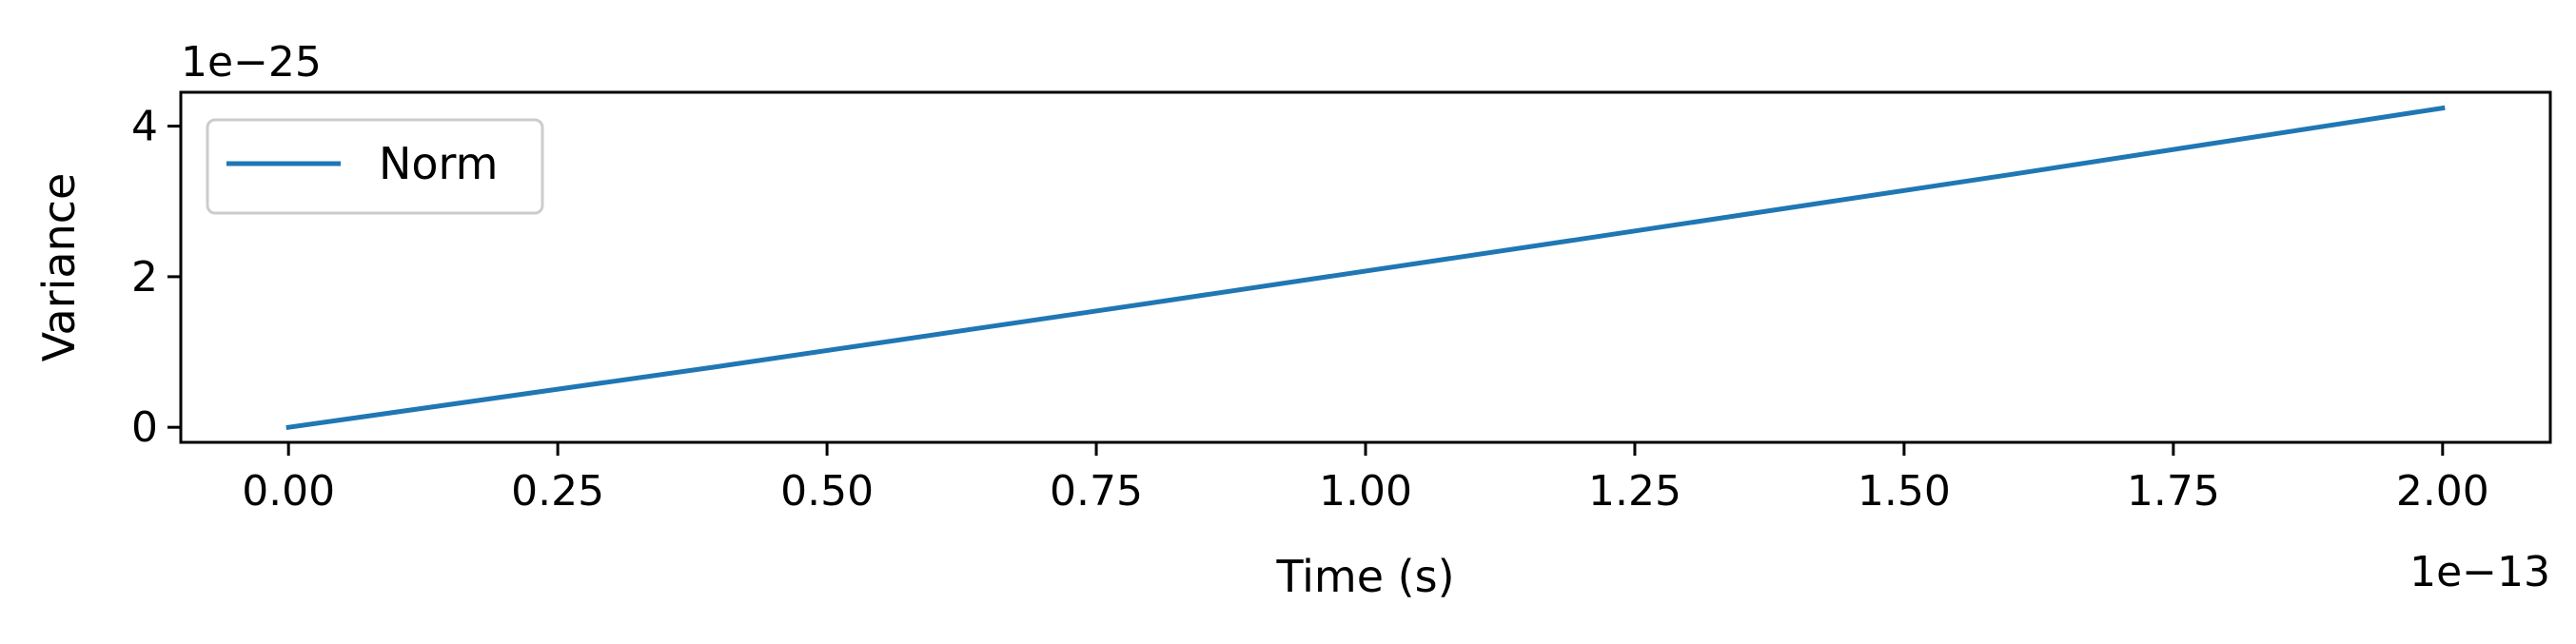 Image resolution: width=2576 pixels, height=644 pixels. Describe the element at coordinates (2173, 491) in the screenshot. I see `x-tick-label: 1.75` at that location.